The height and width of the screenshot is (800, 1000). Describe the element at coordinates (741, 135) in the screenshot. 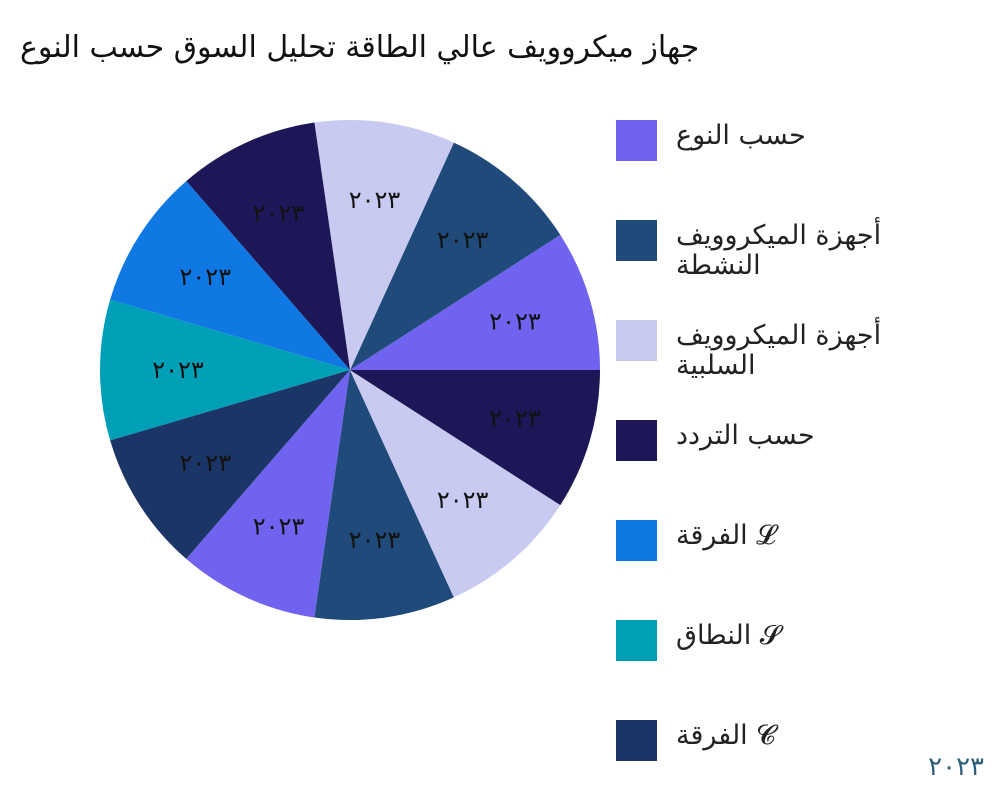

I see `legend-label: حسب النوع` at that location.